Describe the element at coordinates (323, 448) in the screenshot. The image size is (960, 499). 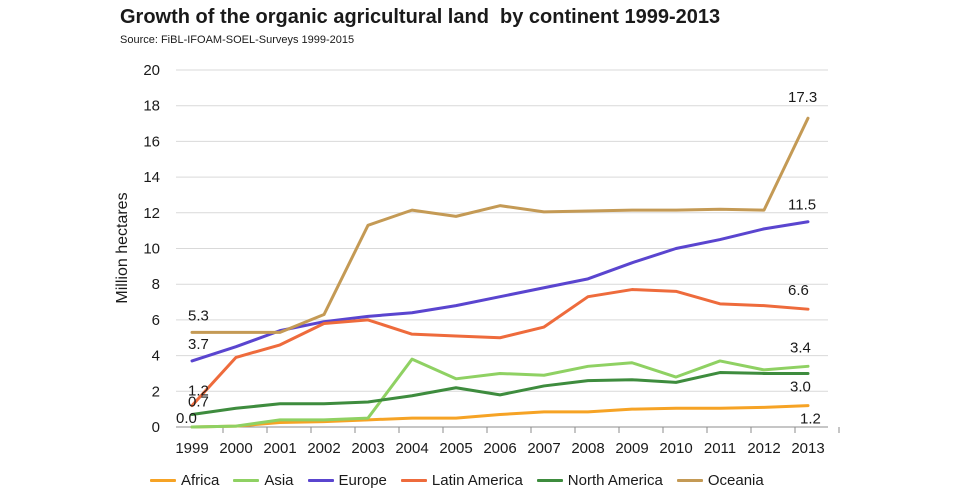
I see `x-tick-label: 2002` at that location.